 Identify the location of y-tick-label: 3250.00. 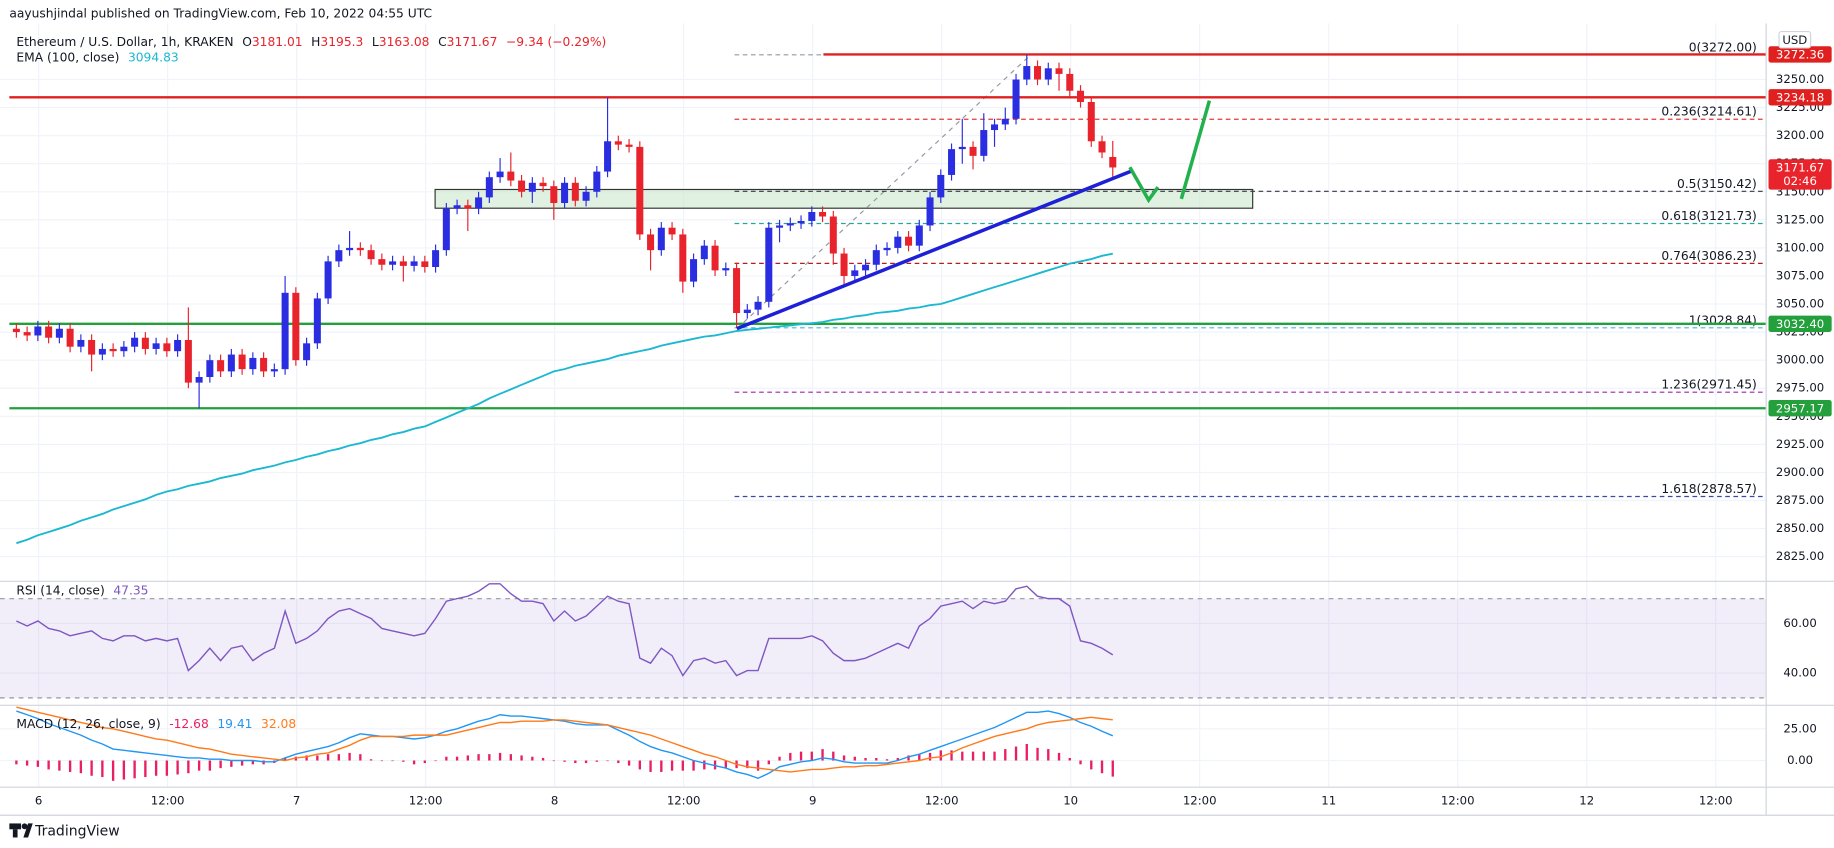
(1800, 79).